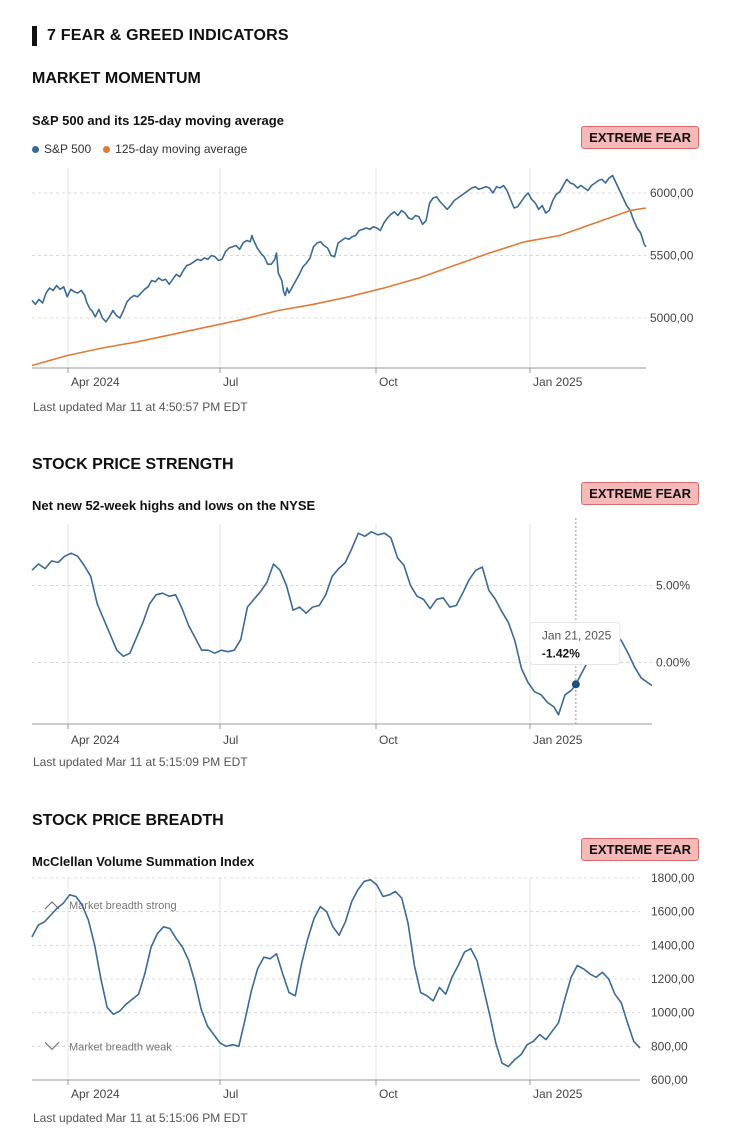 This screenshot has height=1135, width=754. I want to click on chart-subtitle-momentum: S&P 500 and its 125-day moving average, so click(158, 120).